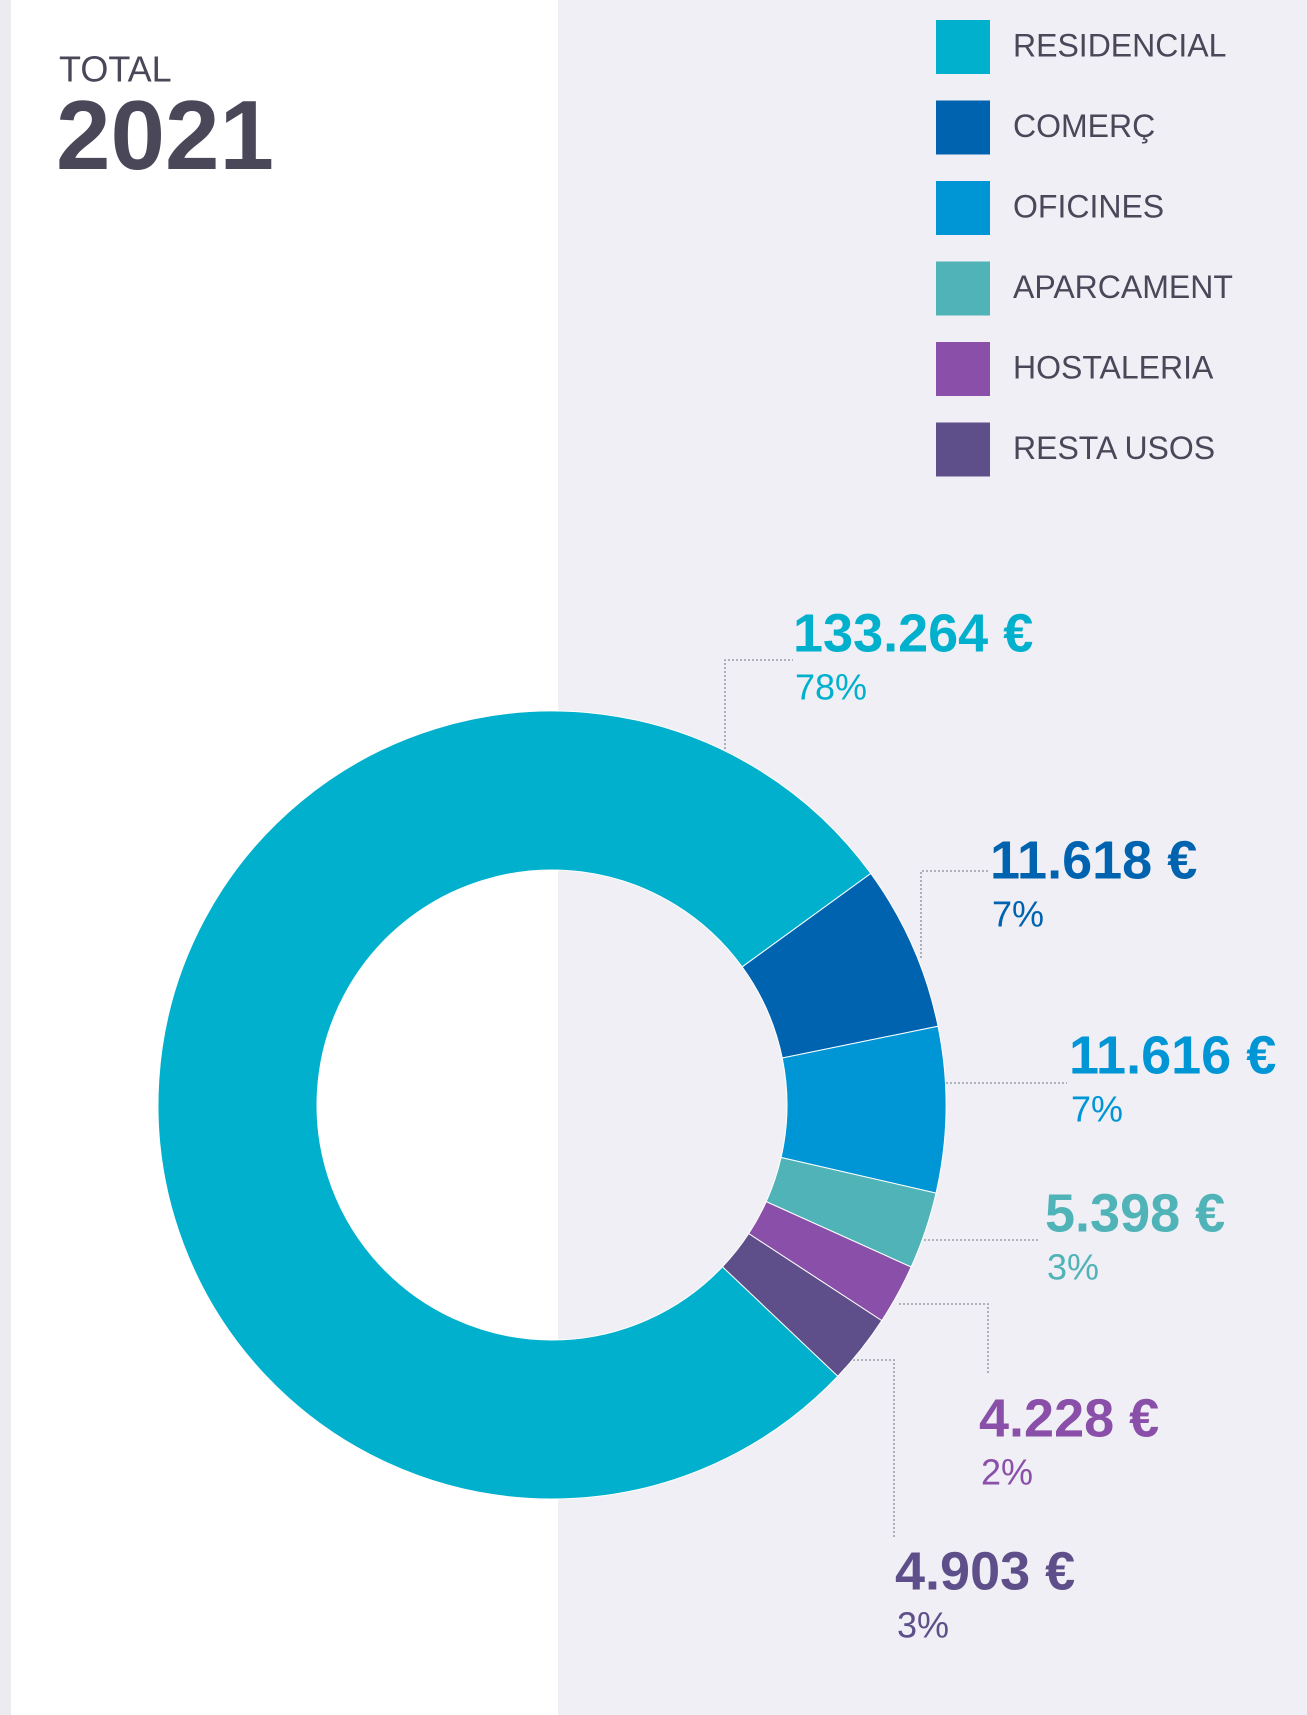 The image size is (1307, 1715). I want to click on percentage-label: 2%, so click(1007, 1472).